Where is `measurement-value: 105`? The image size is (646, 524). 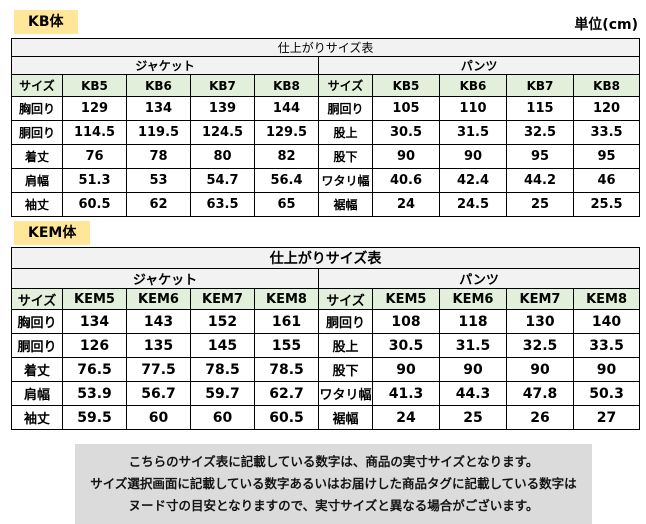
measurement-value: 105 is located at coordinates (406, 108).